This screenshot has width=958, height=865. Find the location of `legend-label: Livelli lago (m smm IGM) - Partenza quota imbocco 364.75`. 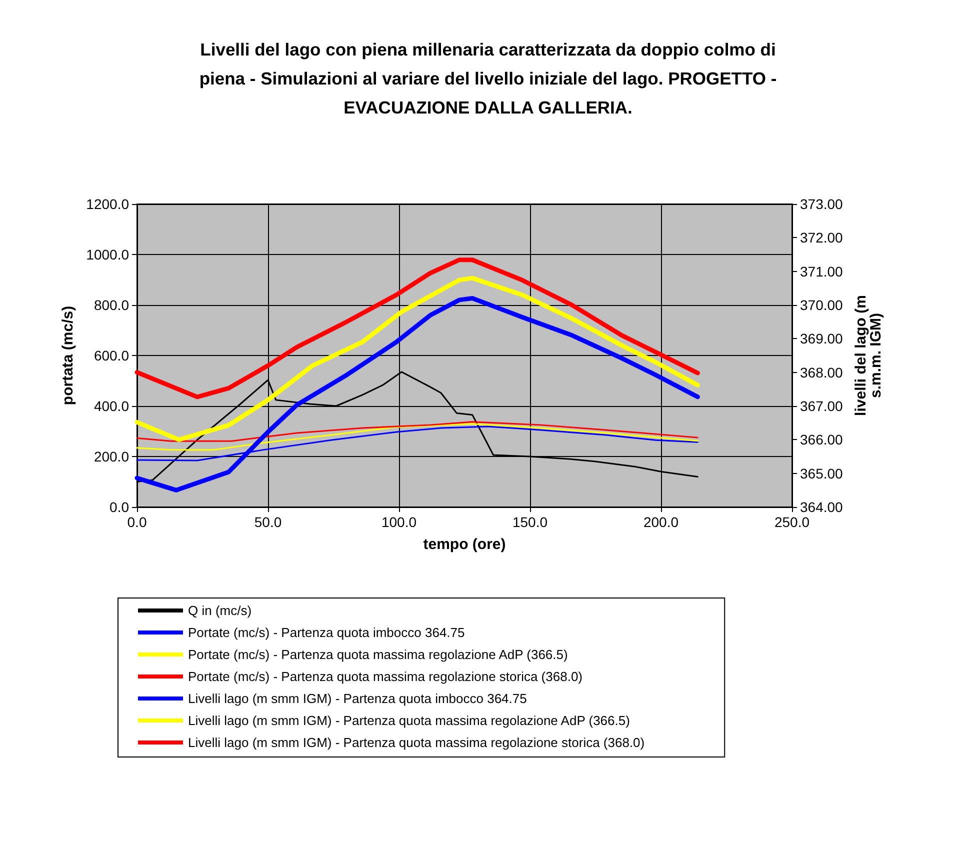

legend-label: Livelli lago (m smm IGM) - Partenza quota imbocco 364.75 is located at coordinates (357, 698).